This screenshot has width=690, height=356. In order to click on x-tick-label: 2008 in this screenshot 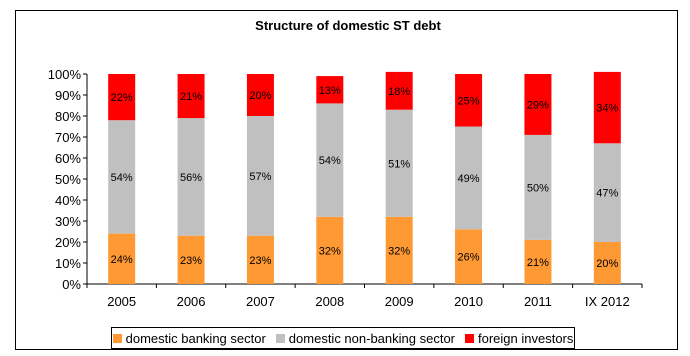, I will do `click(329, 301)`.